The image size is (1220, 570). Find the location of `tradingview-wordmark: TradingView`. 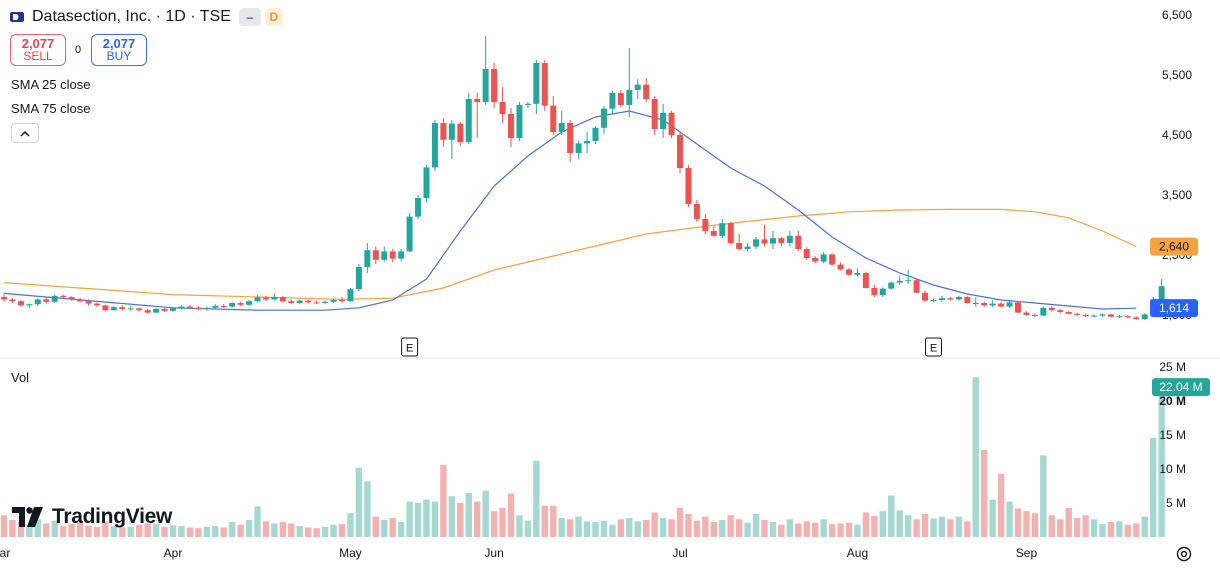

tradingview-wordmark: TradingView is located at coordinates (112, 516).